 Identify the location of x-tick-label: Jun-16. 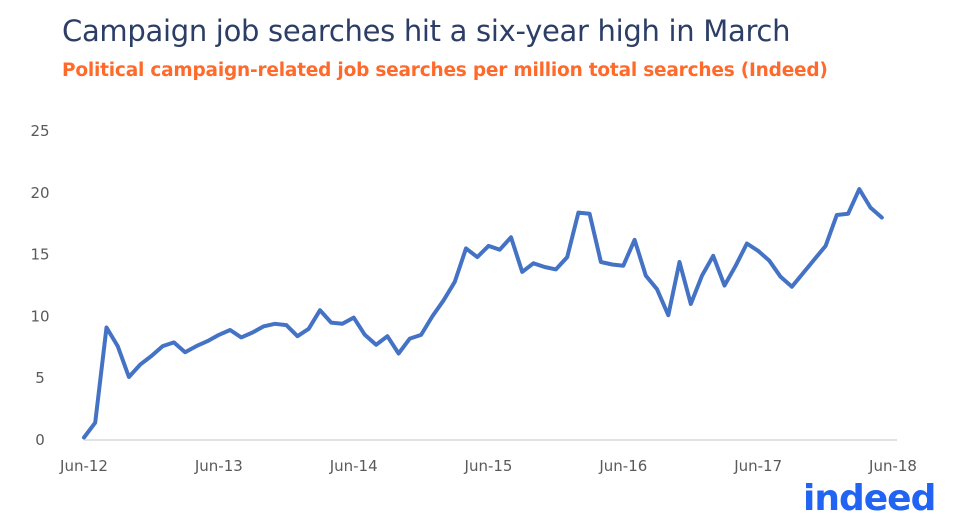
(622, 466).